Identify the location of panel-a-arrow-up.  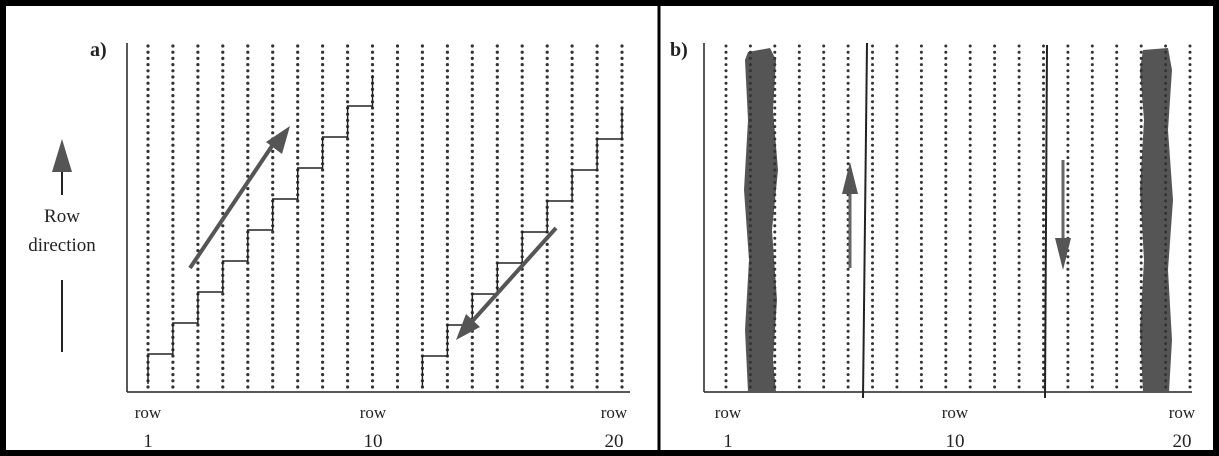
(233, 204).